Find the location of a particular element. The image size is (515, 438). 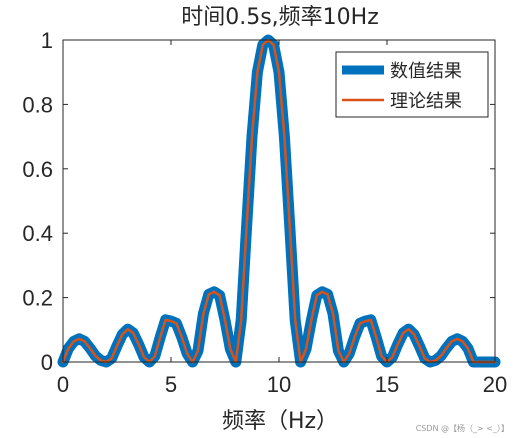

y-tick-label: 0.2 is located at coordinates (37, 298).